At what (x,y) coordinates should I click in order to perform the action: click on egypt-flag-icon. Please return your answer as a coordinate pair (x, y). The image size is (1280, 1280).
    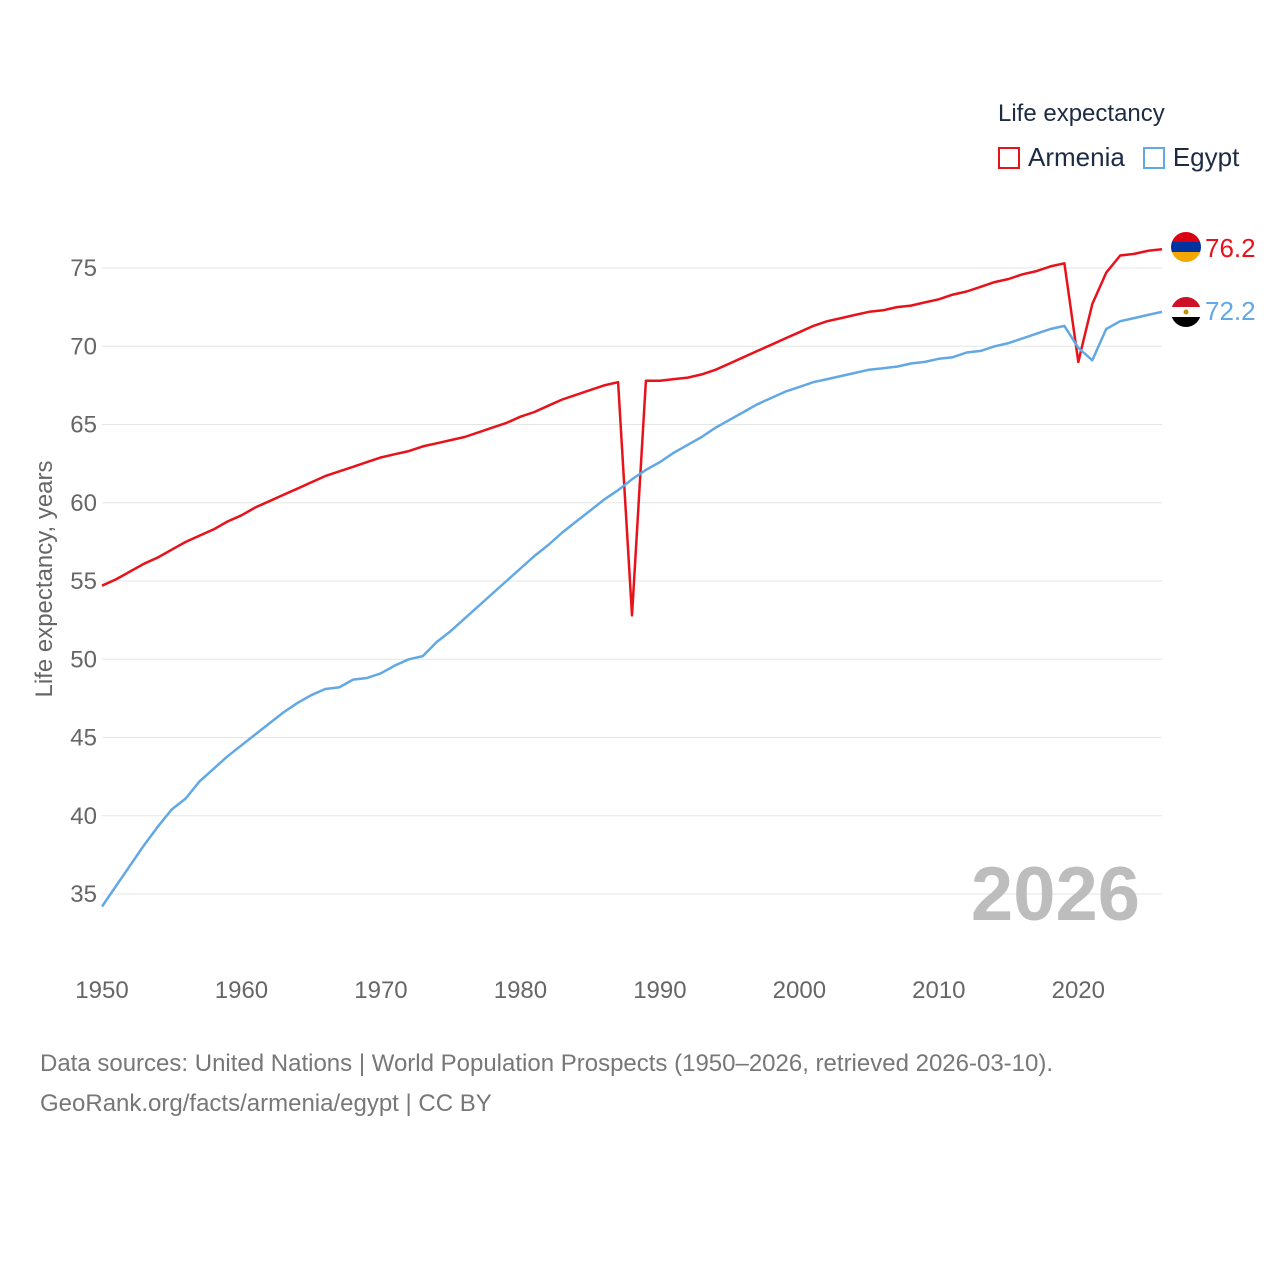
    Looking at the image, I should click on (1186, 312).